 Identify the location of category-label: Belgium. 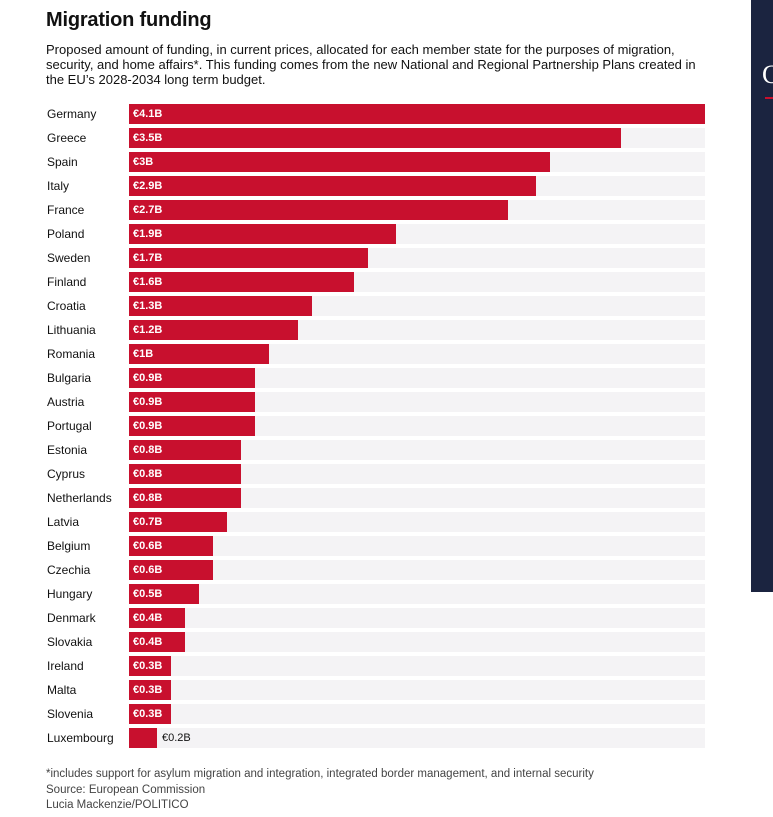
(69, 546).